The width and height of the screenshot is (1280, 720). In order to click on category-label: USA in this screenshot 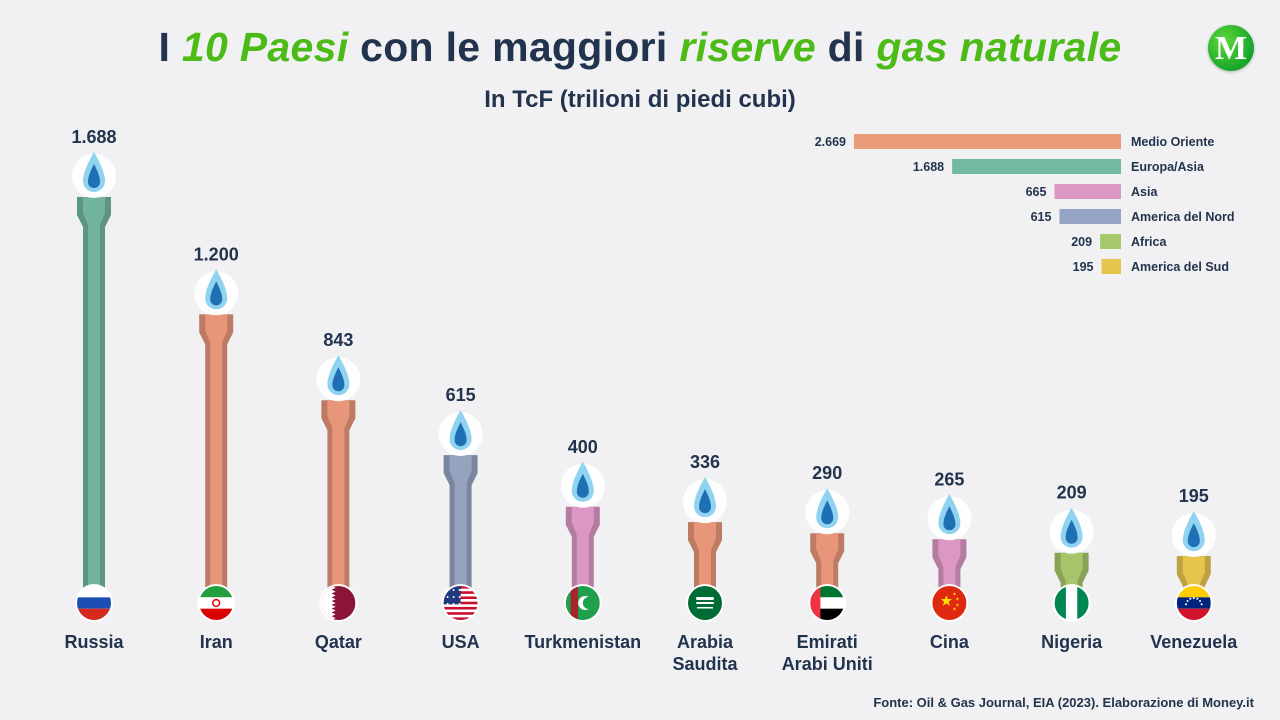, I will do `click(461, 642)`.